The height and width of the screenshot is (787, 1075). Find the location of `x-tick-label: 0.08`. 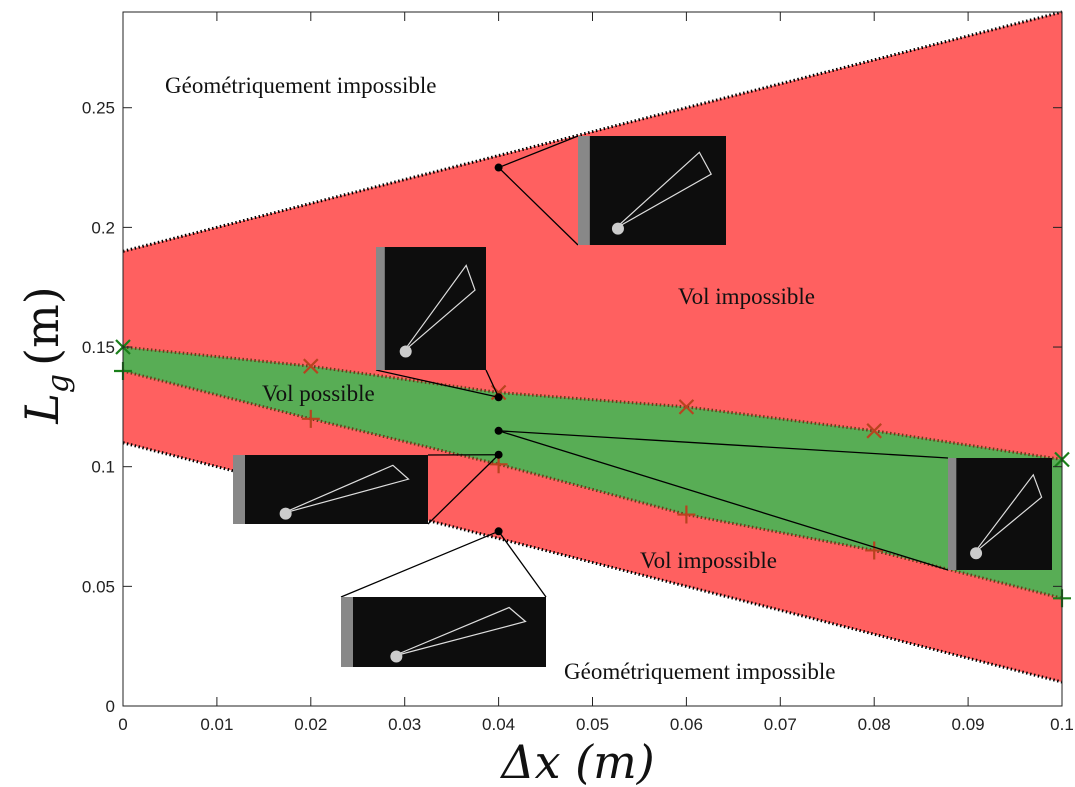

x-tick-label: 0.08 is located at coordinates (874, 724).